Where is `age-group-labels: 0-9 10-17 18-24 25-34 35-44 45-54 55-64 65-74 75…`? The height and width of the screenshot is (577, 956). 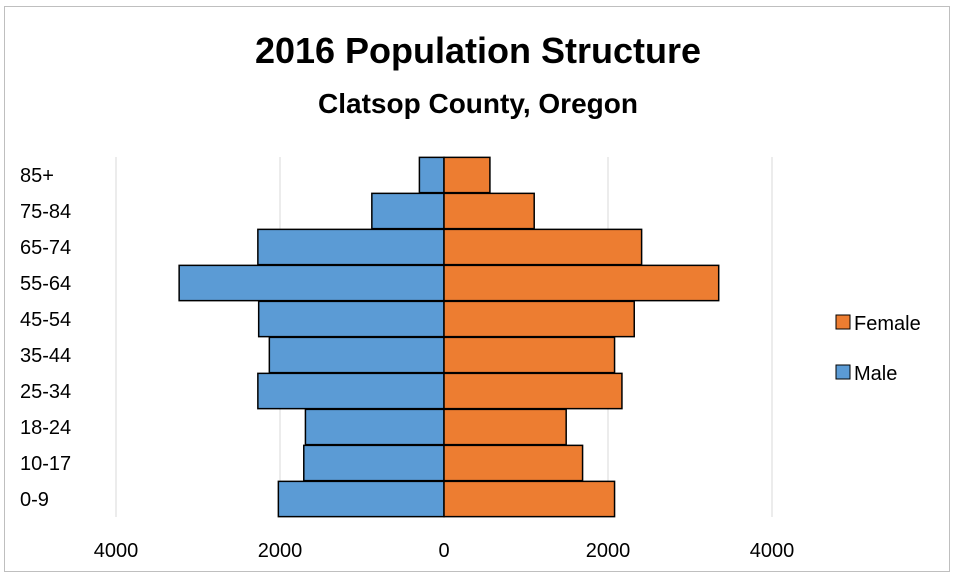
age-group-labels: 0-9 10-17 18-24 25-34 35-44 45-54 55-64 65-74 75… is located at coordinates (45, 338).